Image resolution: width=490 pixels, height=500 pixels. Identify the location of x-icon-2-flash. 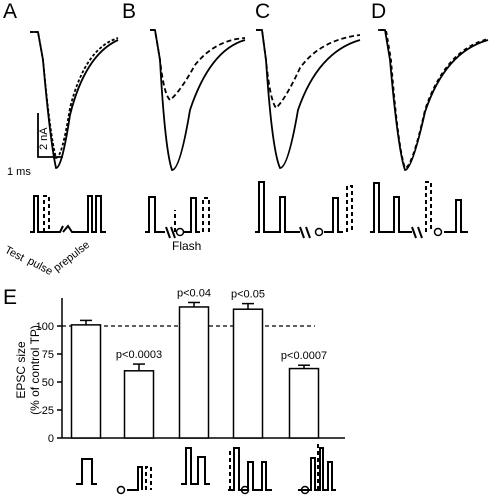
(121, 490).